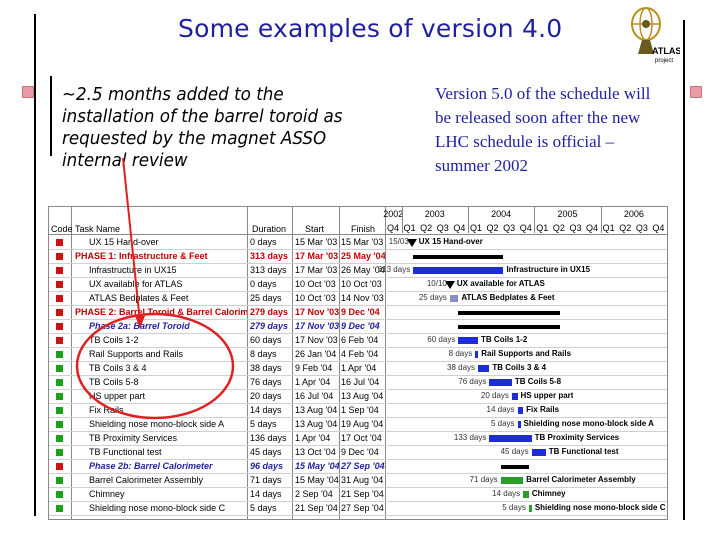 Image resolution: width=720 pixels, height=540 pixels. Describe the element at coordinates (316, 508) in the screenshot. I see `task-start: 21 Sep '04` at that location.